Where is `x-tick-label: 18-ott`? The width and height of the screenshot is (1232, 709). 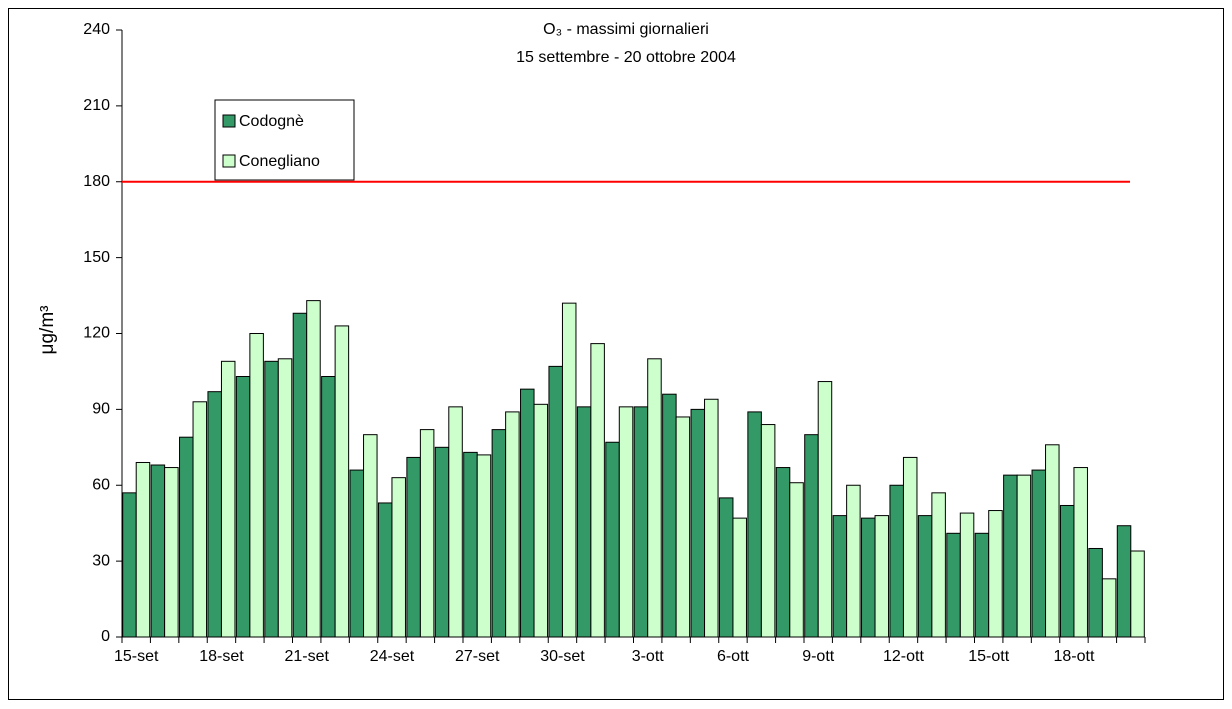
x-tick-label: 18-ott is located at coordinates (1073, 656).